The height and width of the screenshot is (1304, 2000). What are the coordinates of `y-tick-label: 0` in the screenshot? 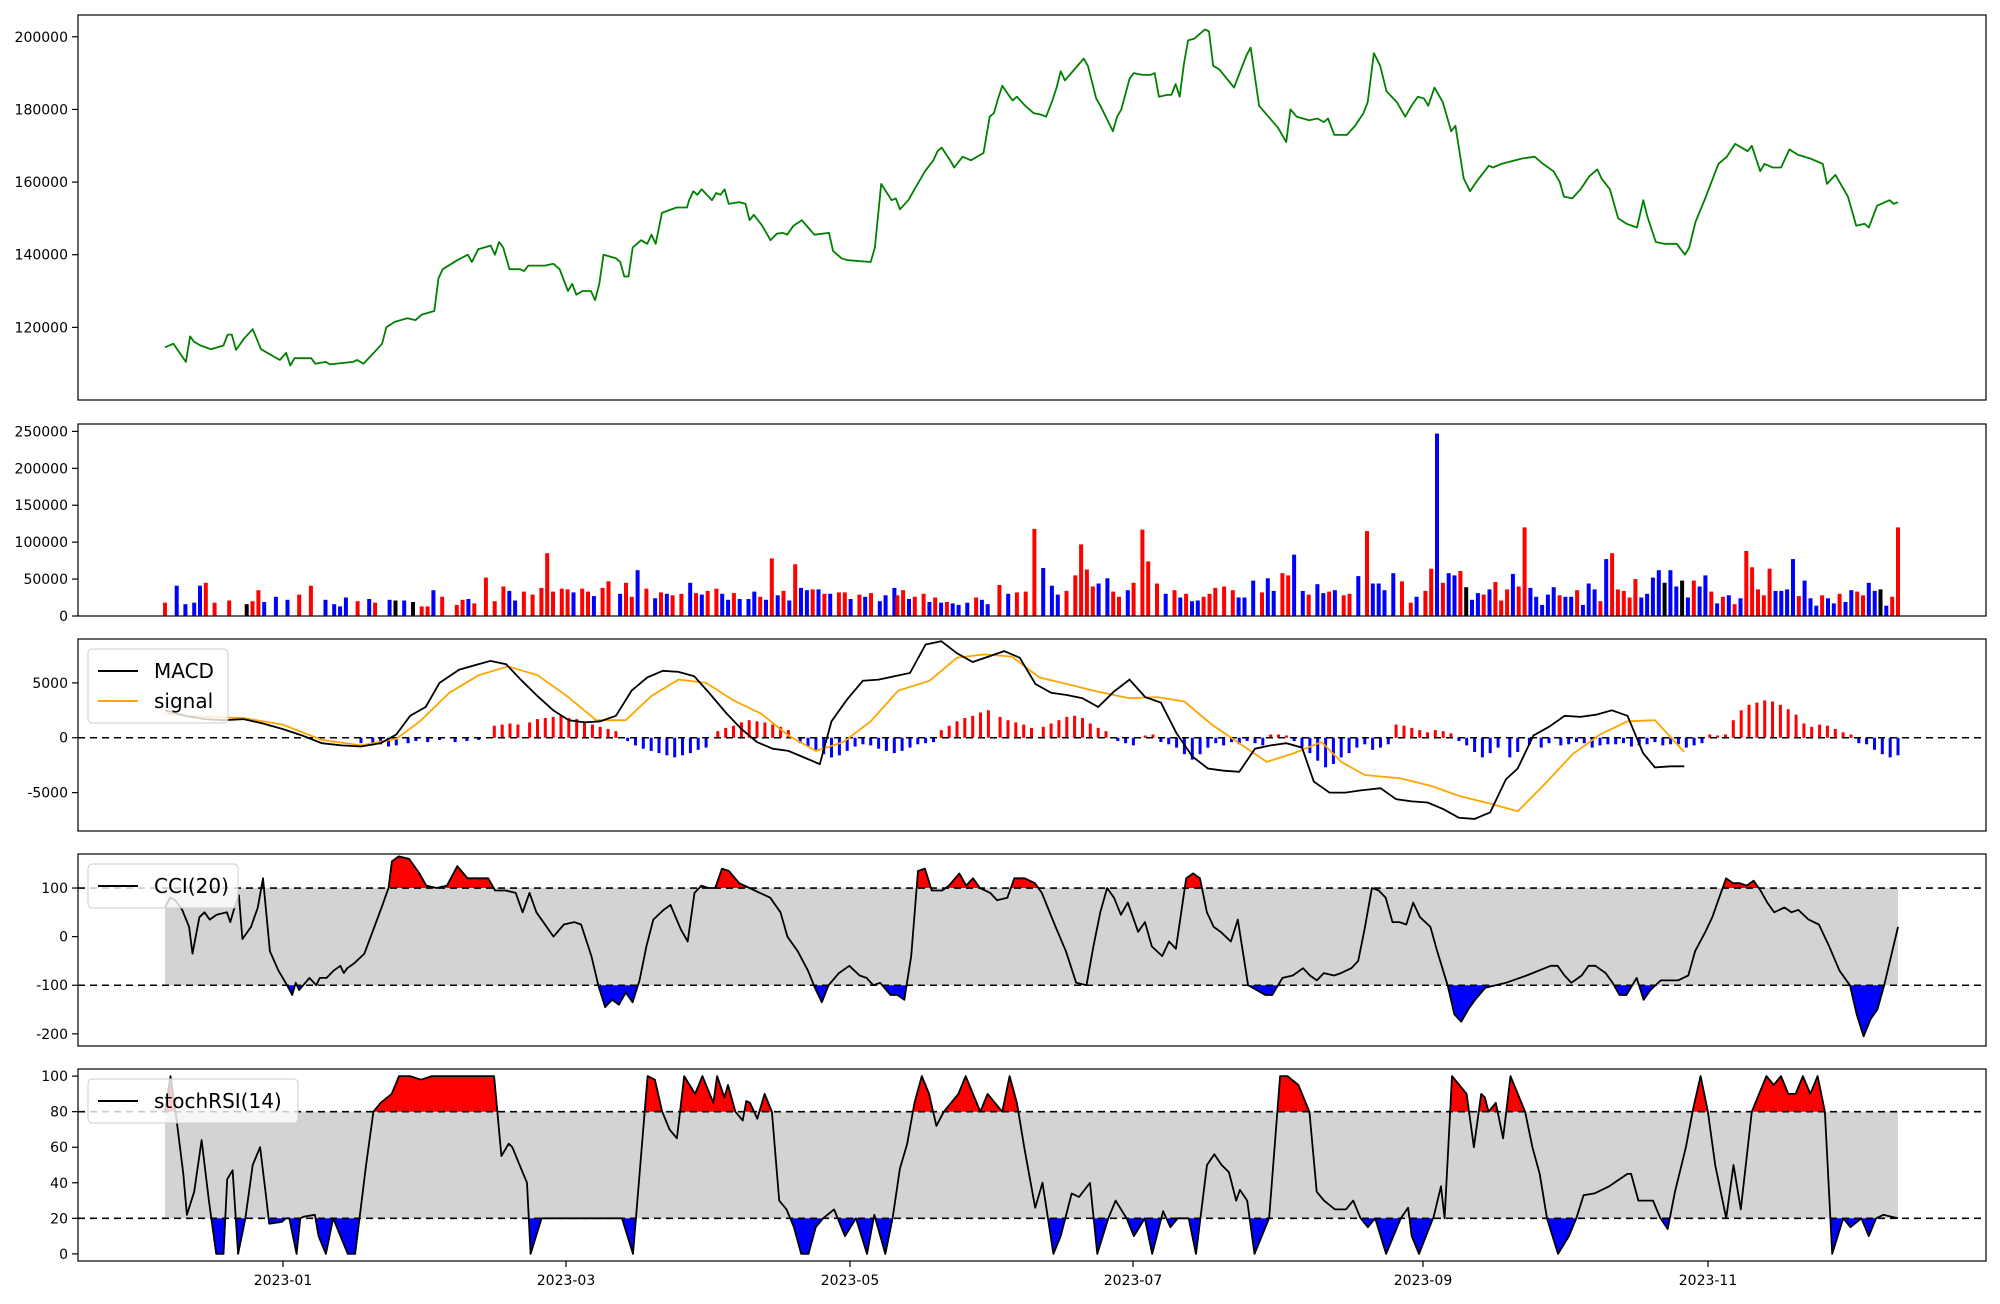 It's located at (63, 1255).